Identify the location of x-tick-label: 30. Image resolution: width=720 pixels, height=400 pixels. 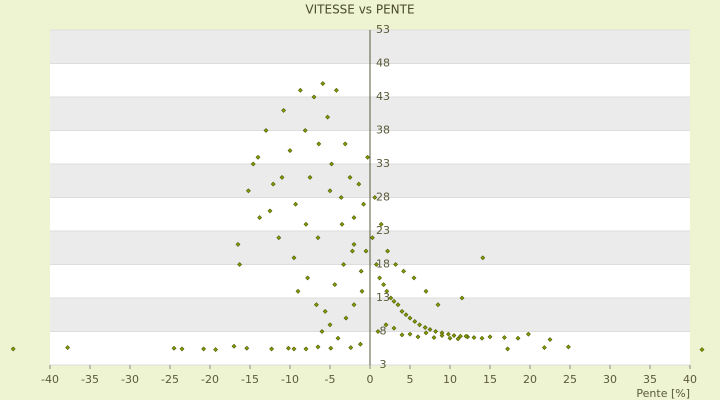
(610, 379).